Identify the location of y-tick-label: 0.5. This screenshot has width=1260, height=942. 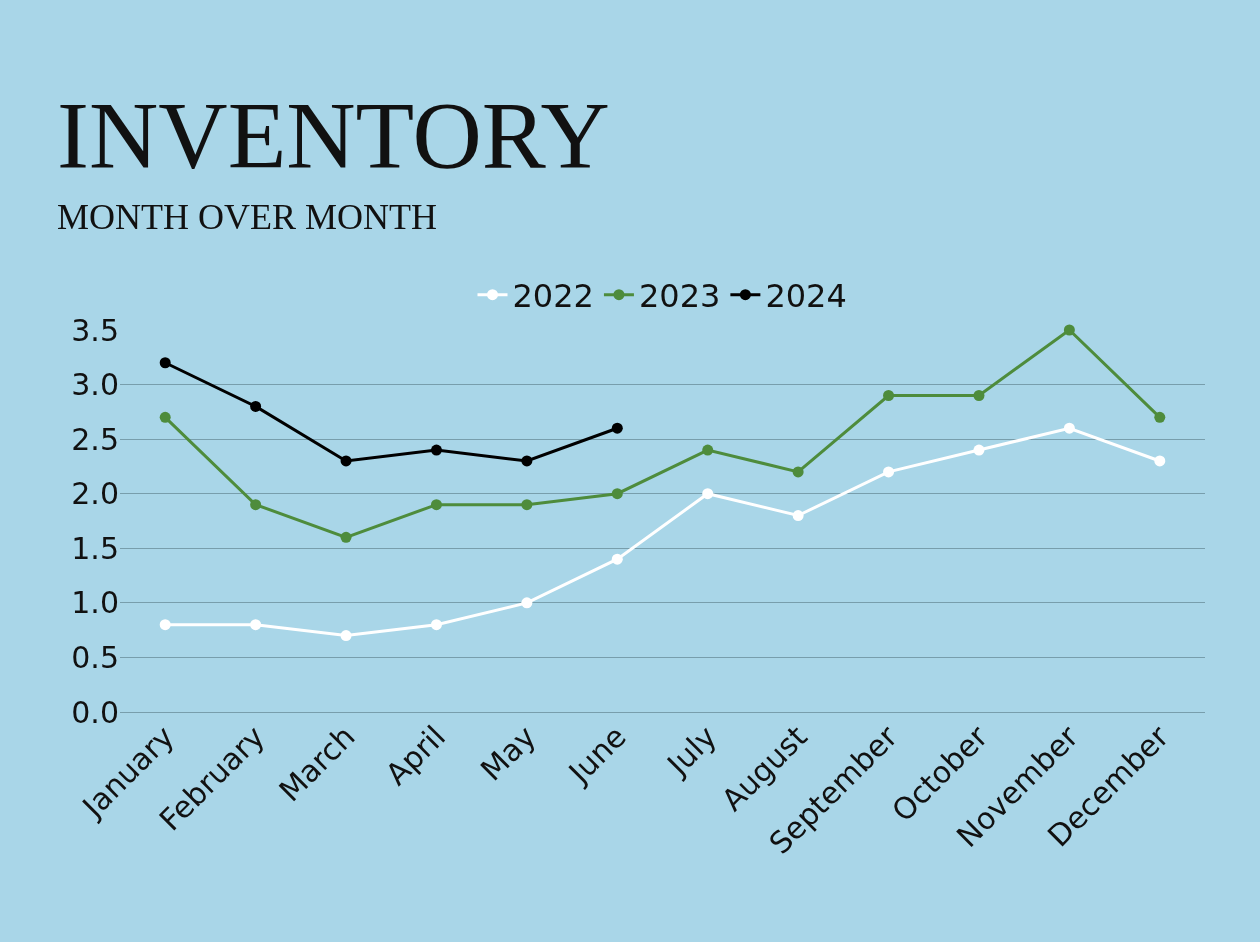
(95, 657).